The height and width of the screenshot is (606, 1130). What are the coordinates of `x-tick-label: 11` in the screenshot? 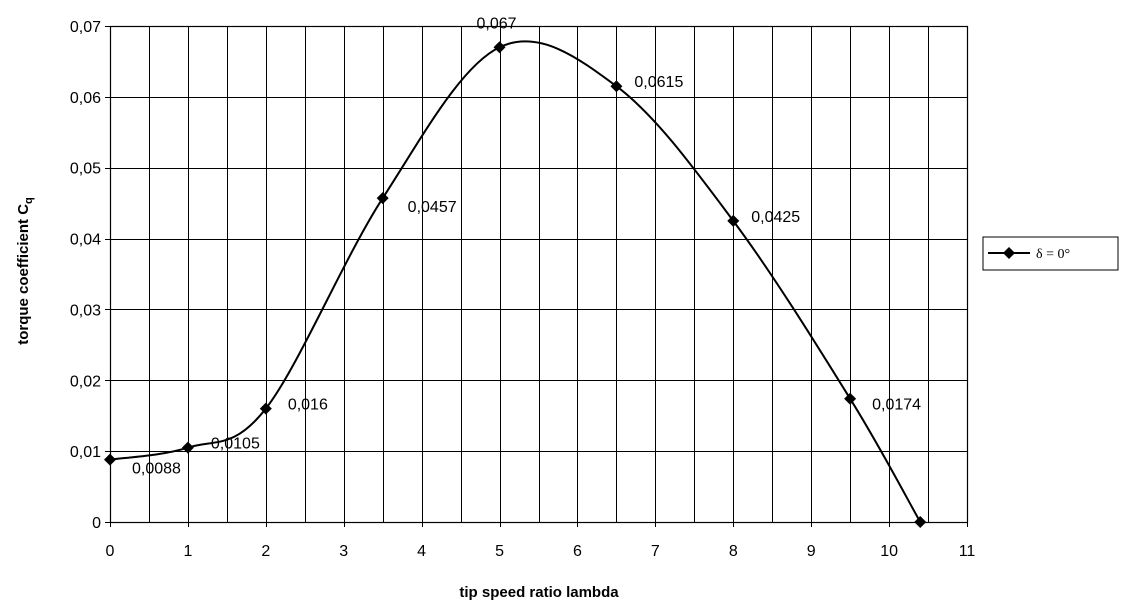 It's located at (967, 551).